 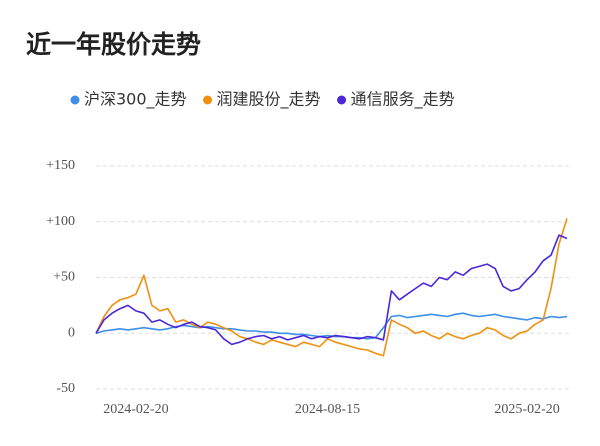 What do you see at coordinates (60, 221) in the screenshot?
I see `y-tick-label: +100` at bounding box center [60, 221].